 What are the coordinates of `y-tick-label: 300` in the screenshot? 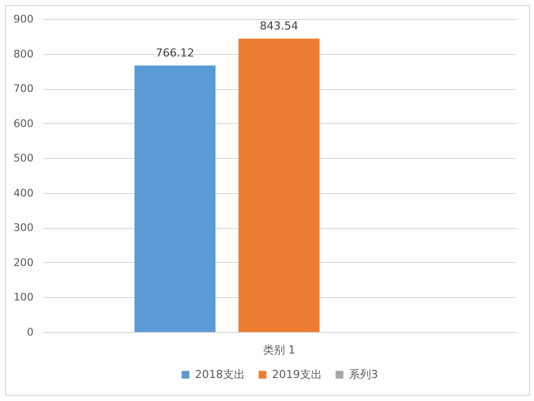 It's located at (23, 228).